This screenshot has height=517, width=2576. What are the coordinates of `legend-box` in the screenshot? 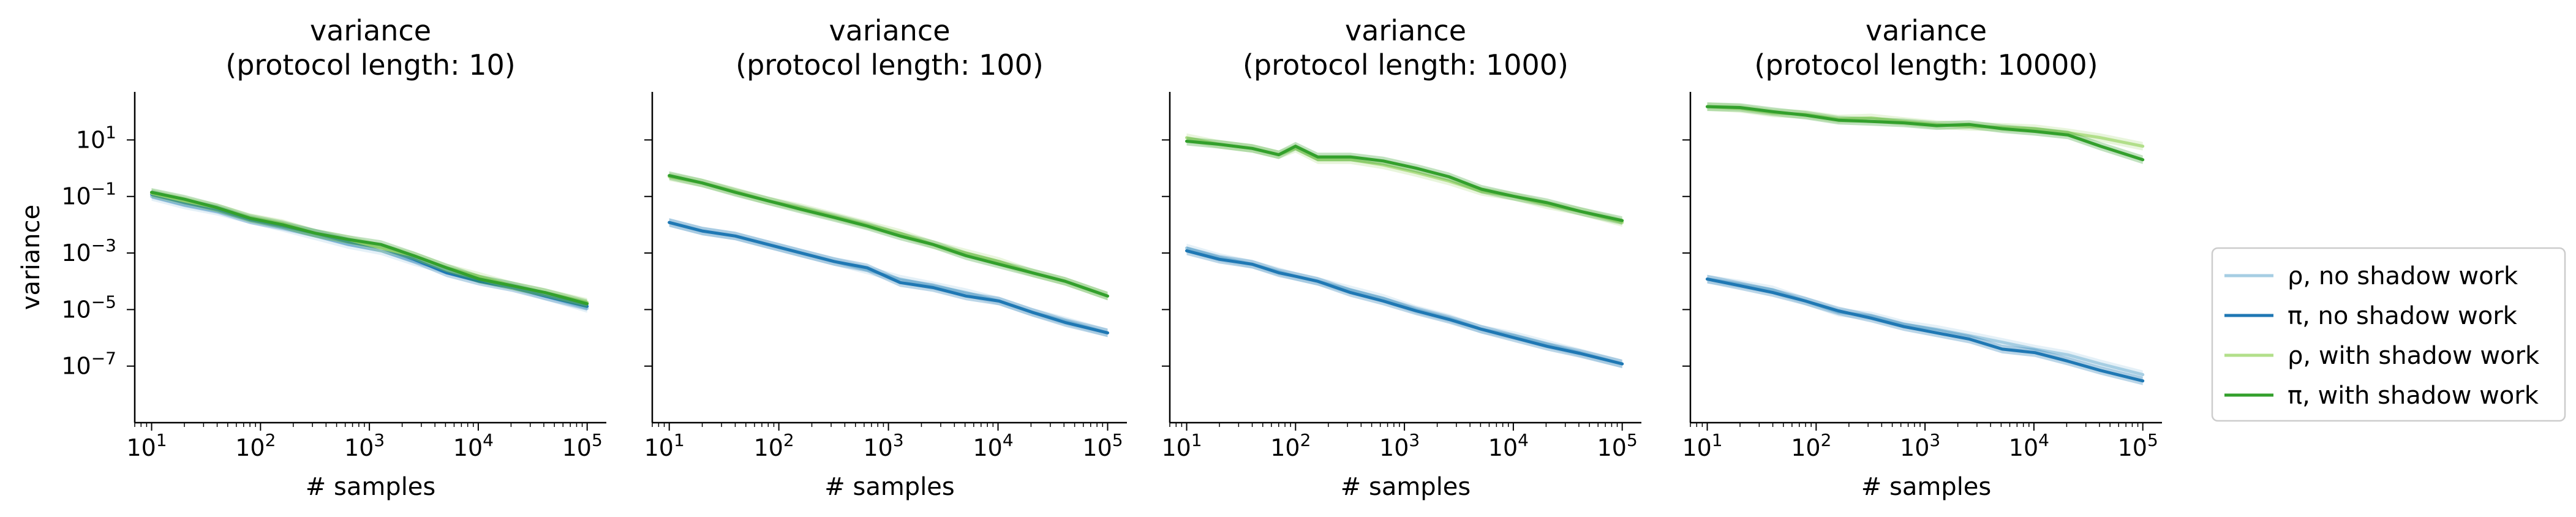 It's located at (2388, 335).